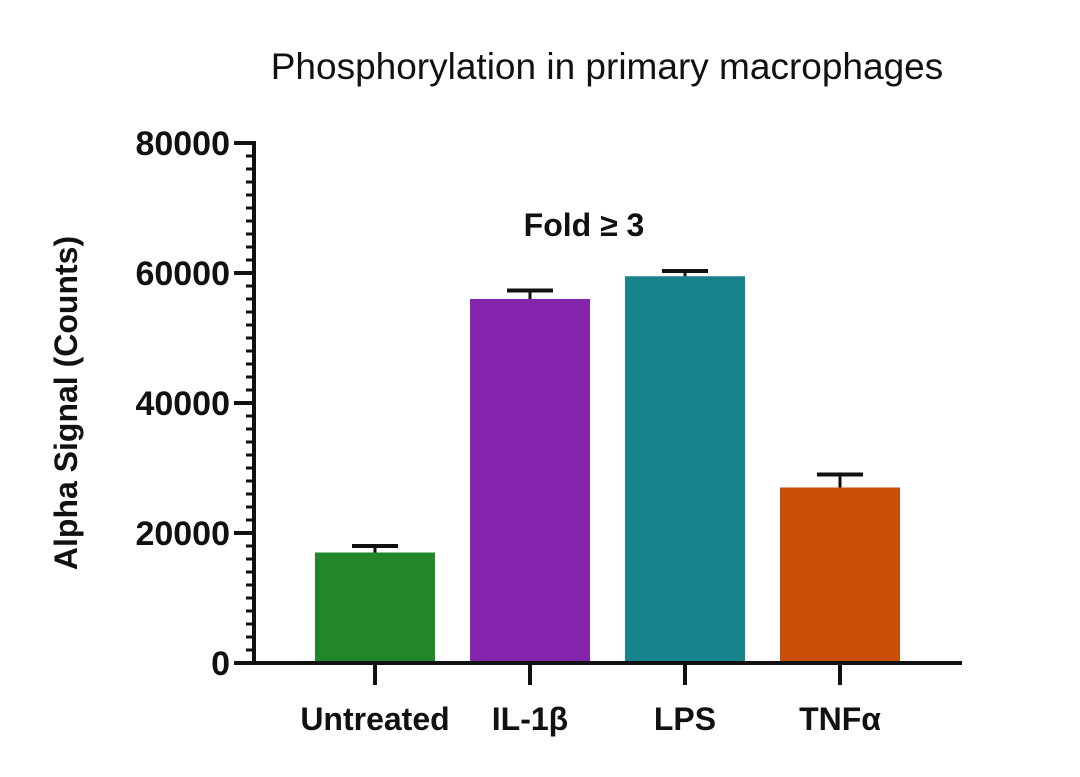 The width and height of the screenshot is (1080, 777). I want to click on x-tick-label-2: LPS, so click(685, 719).